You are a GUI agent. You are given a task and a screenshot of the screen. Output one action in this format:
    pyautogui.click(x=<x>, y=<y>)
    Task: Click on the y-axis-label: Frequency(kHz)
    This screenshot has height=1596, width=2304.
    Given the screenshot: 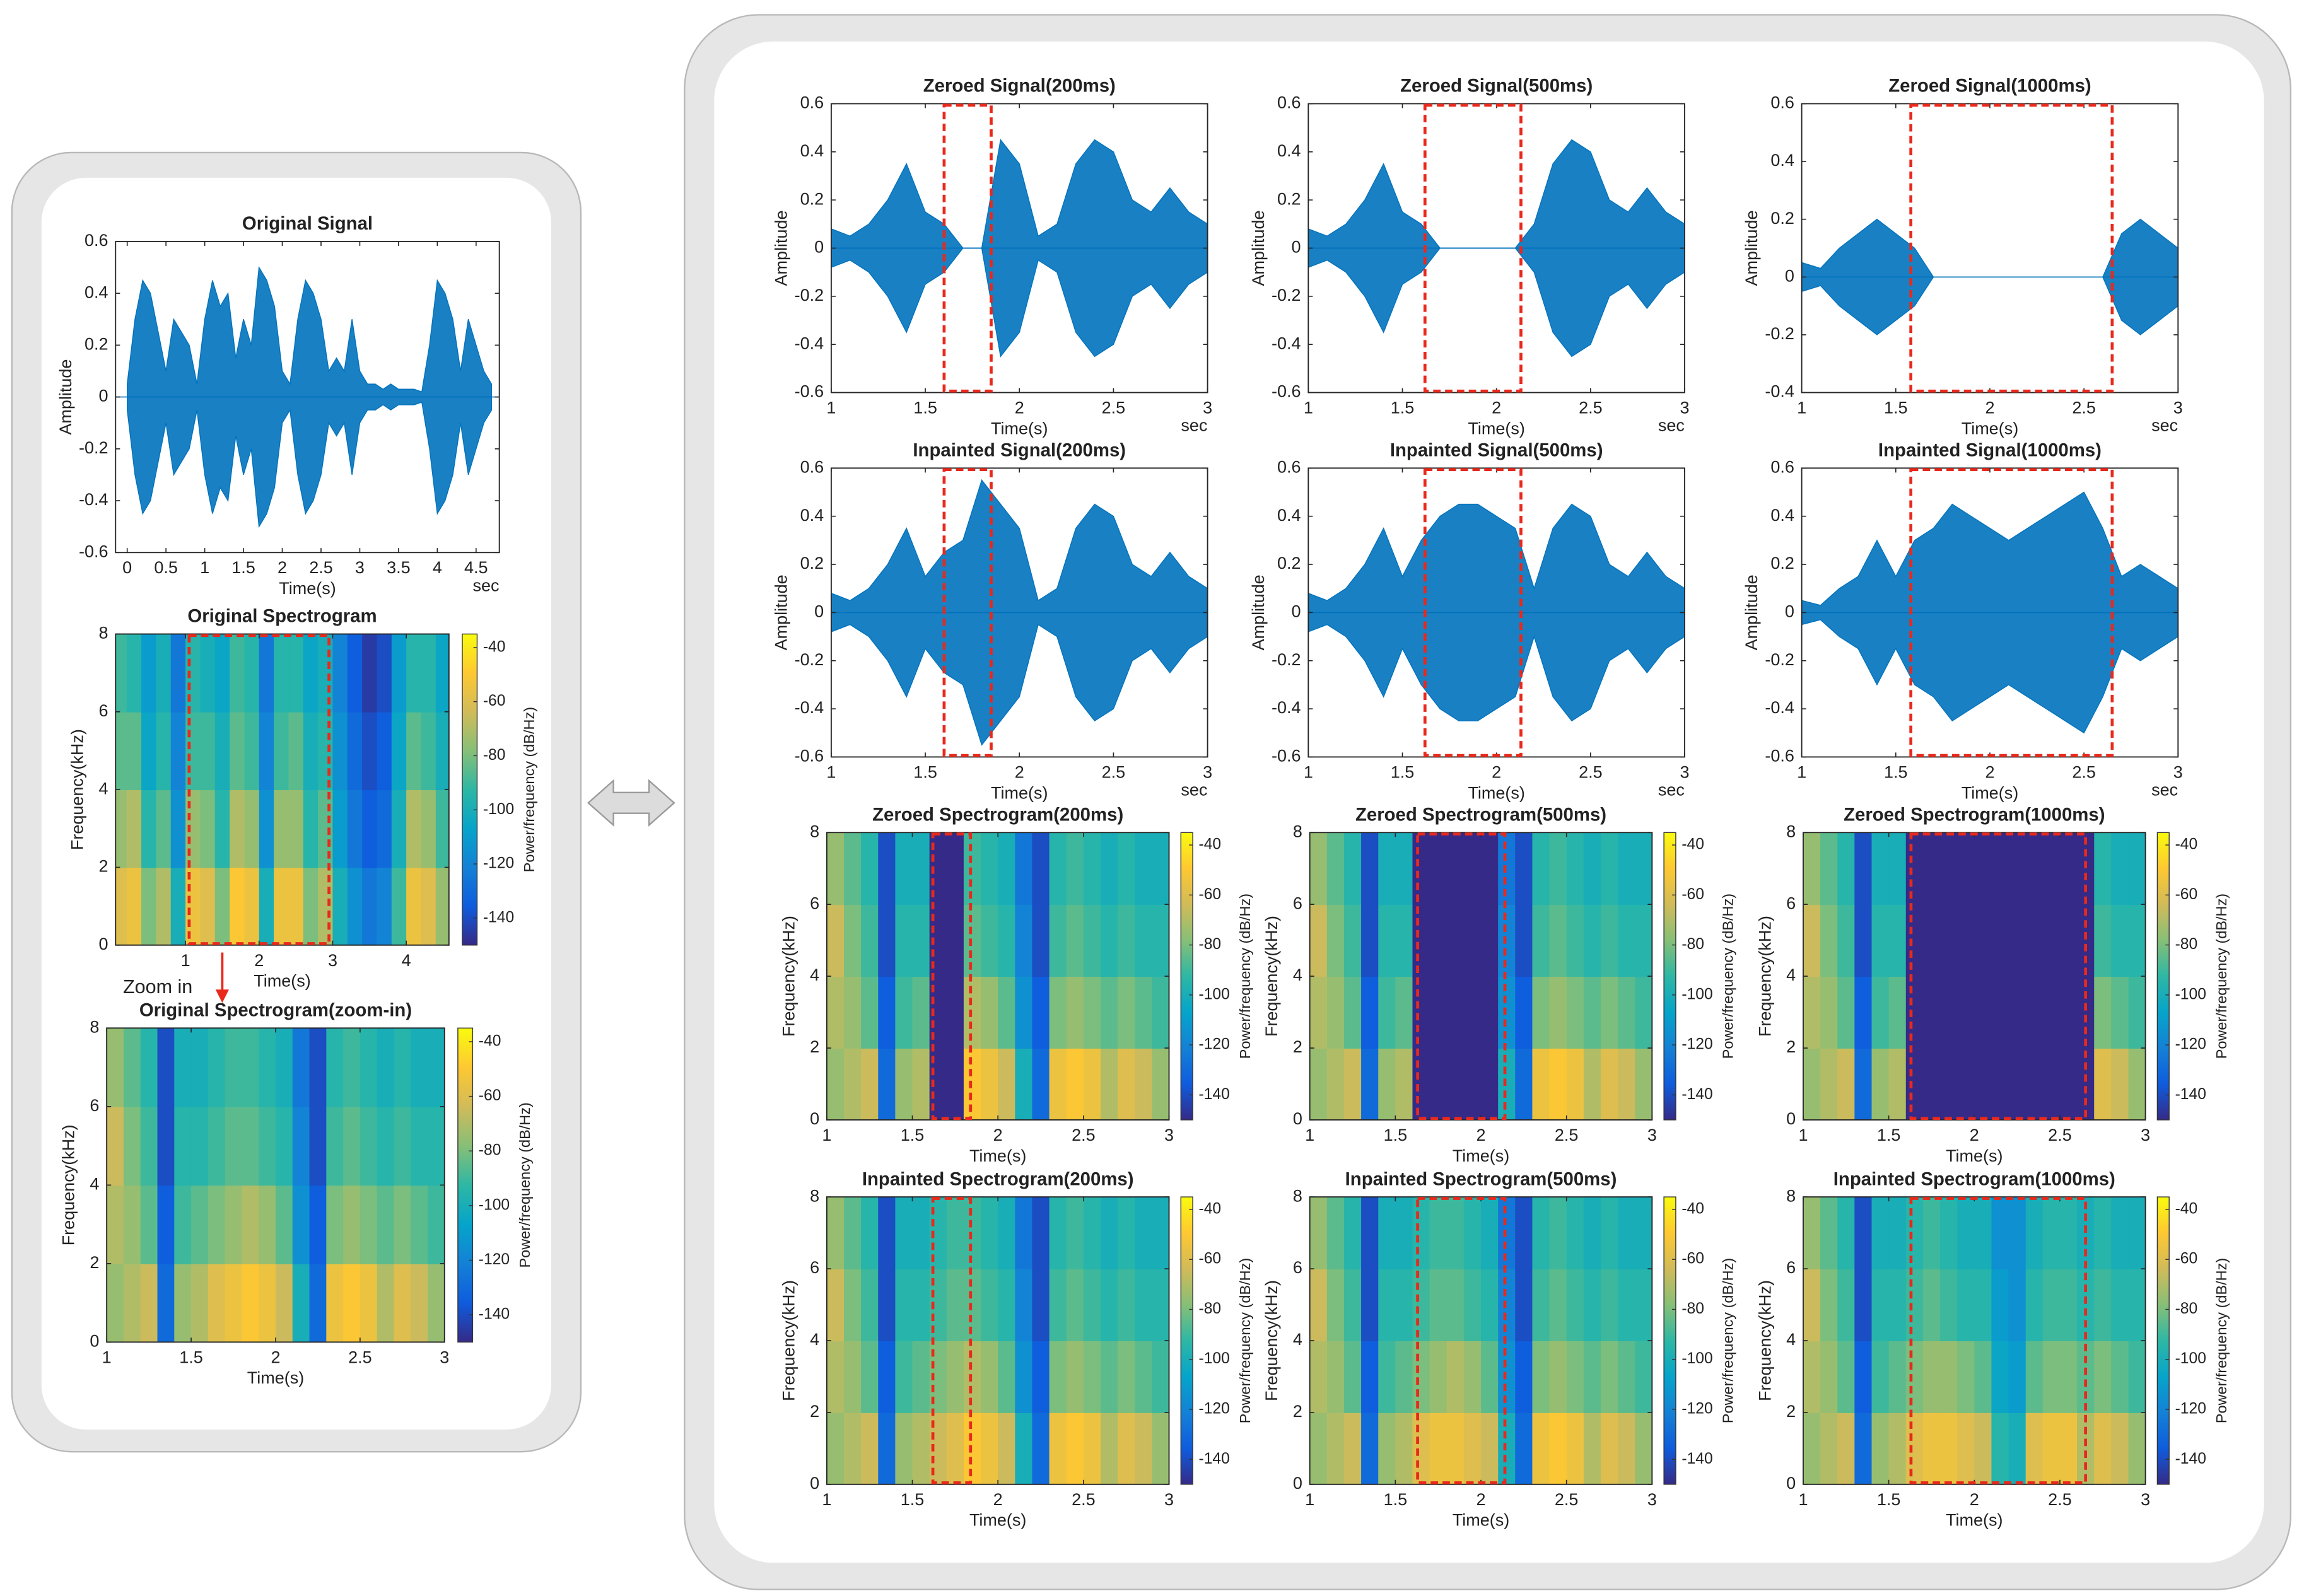 What is the action you would take?
    pyautogui.click(x=1272, y=1340)
    